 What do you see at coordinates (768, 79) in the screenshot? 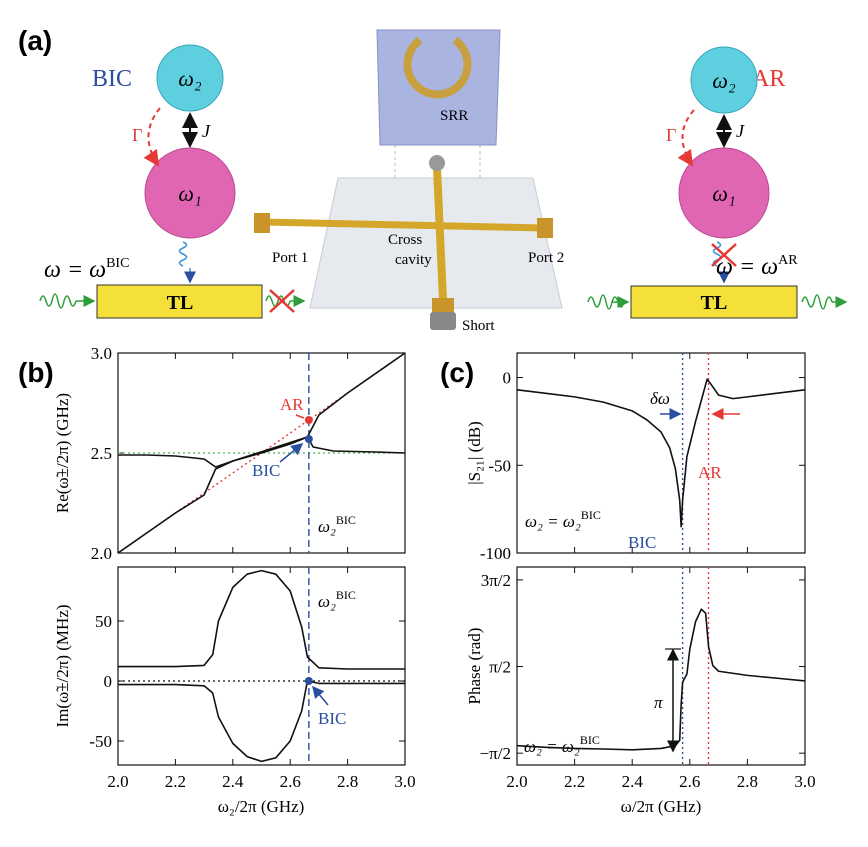
I see `mode-label: AR` at bounding box center [768, 79].